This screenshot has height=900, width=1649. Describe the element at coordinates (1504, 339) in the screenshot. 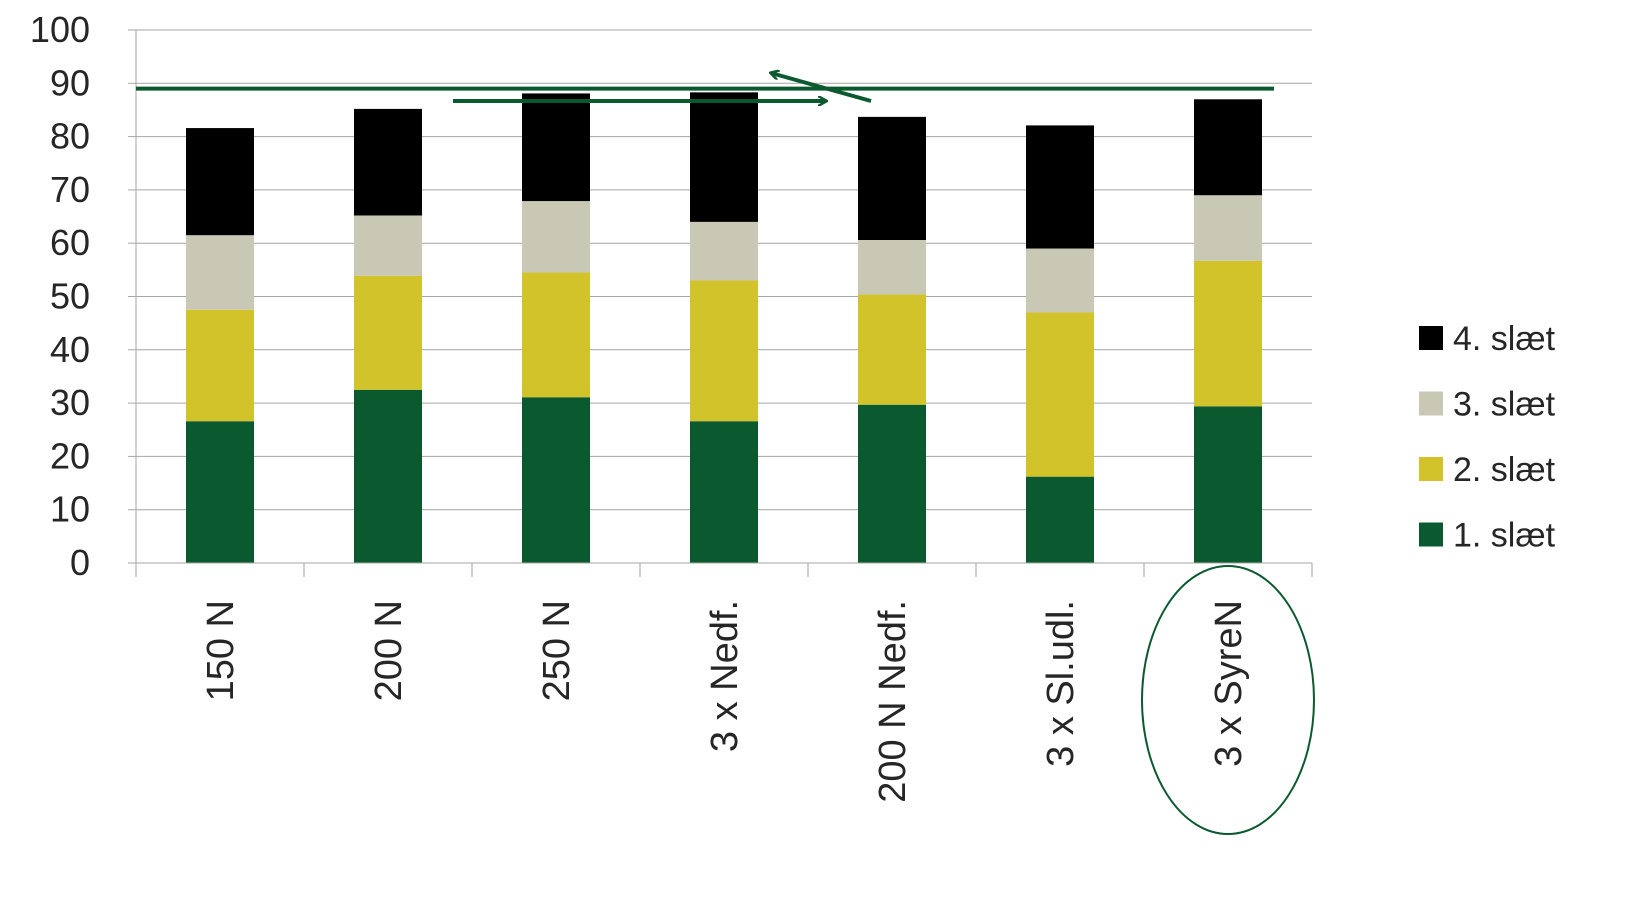

I see `legend-label: 4. slæt` at that location.